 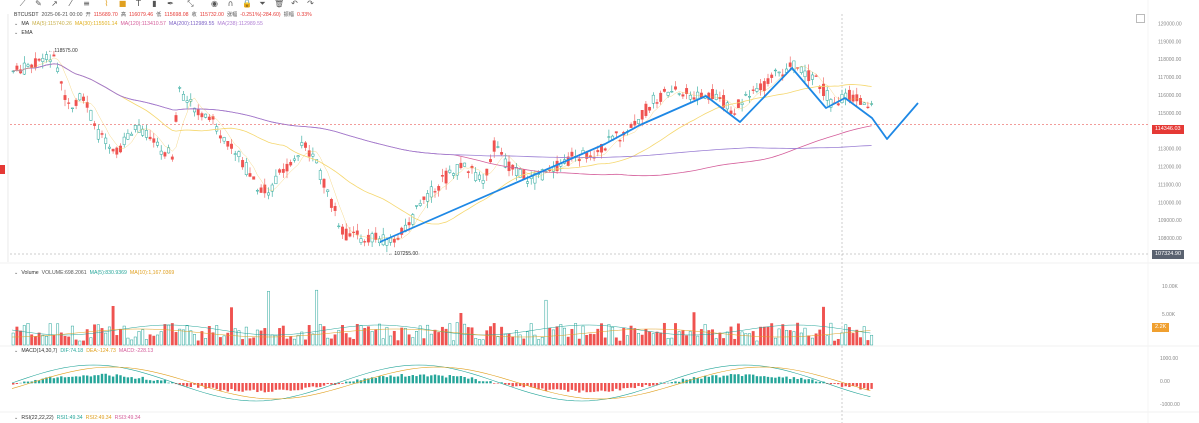 What do you see at coordinates (279, 4) in the screenshot?
I see `trash-icon: 🗑` at bounding box center [279, 4].